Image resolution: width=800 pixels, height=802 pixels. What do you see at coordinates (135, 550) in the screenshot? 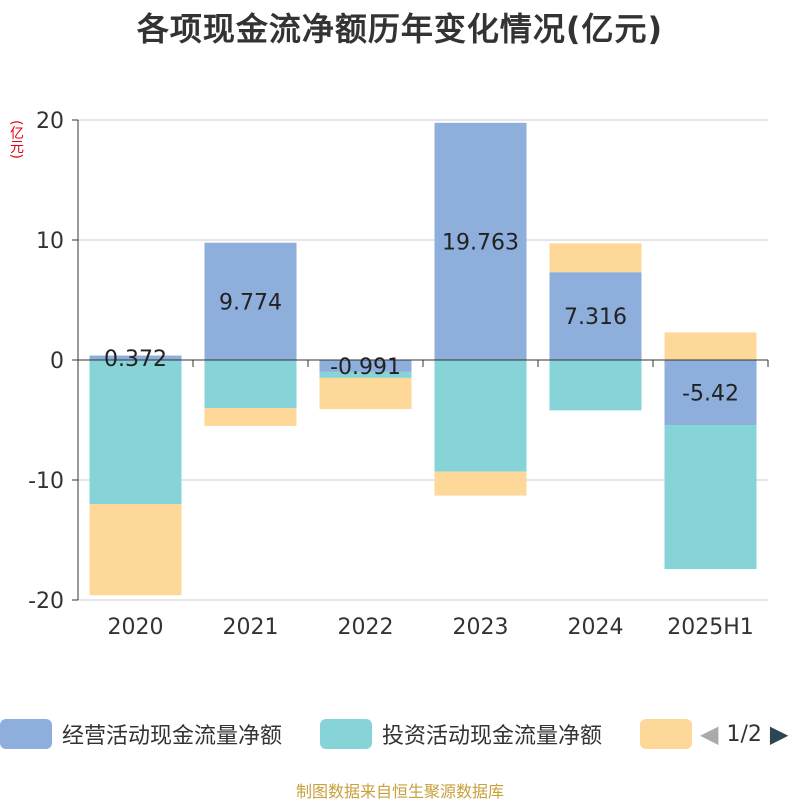
I see `bar-financing-2020` at bounding box center [135, 550].